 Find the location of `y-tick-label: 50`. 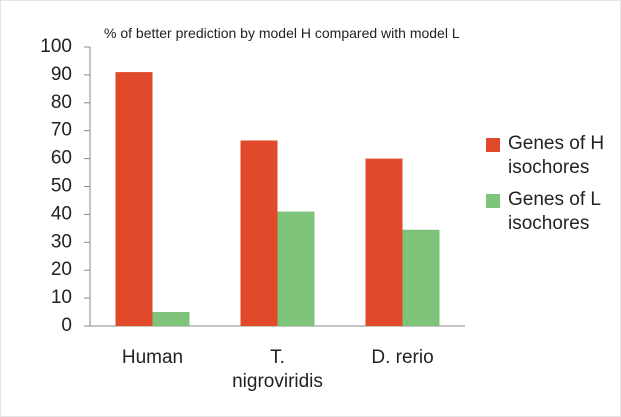

y-tick-label: 50 is located at coordinates (61, 186).